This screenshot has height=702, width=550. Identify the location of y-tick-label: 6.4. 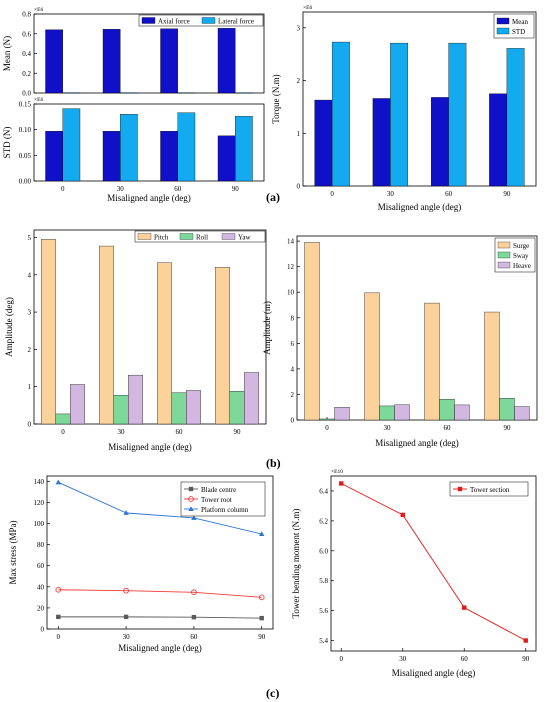
(323, 491).